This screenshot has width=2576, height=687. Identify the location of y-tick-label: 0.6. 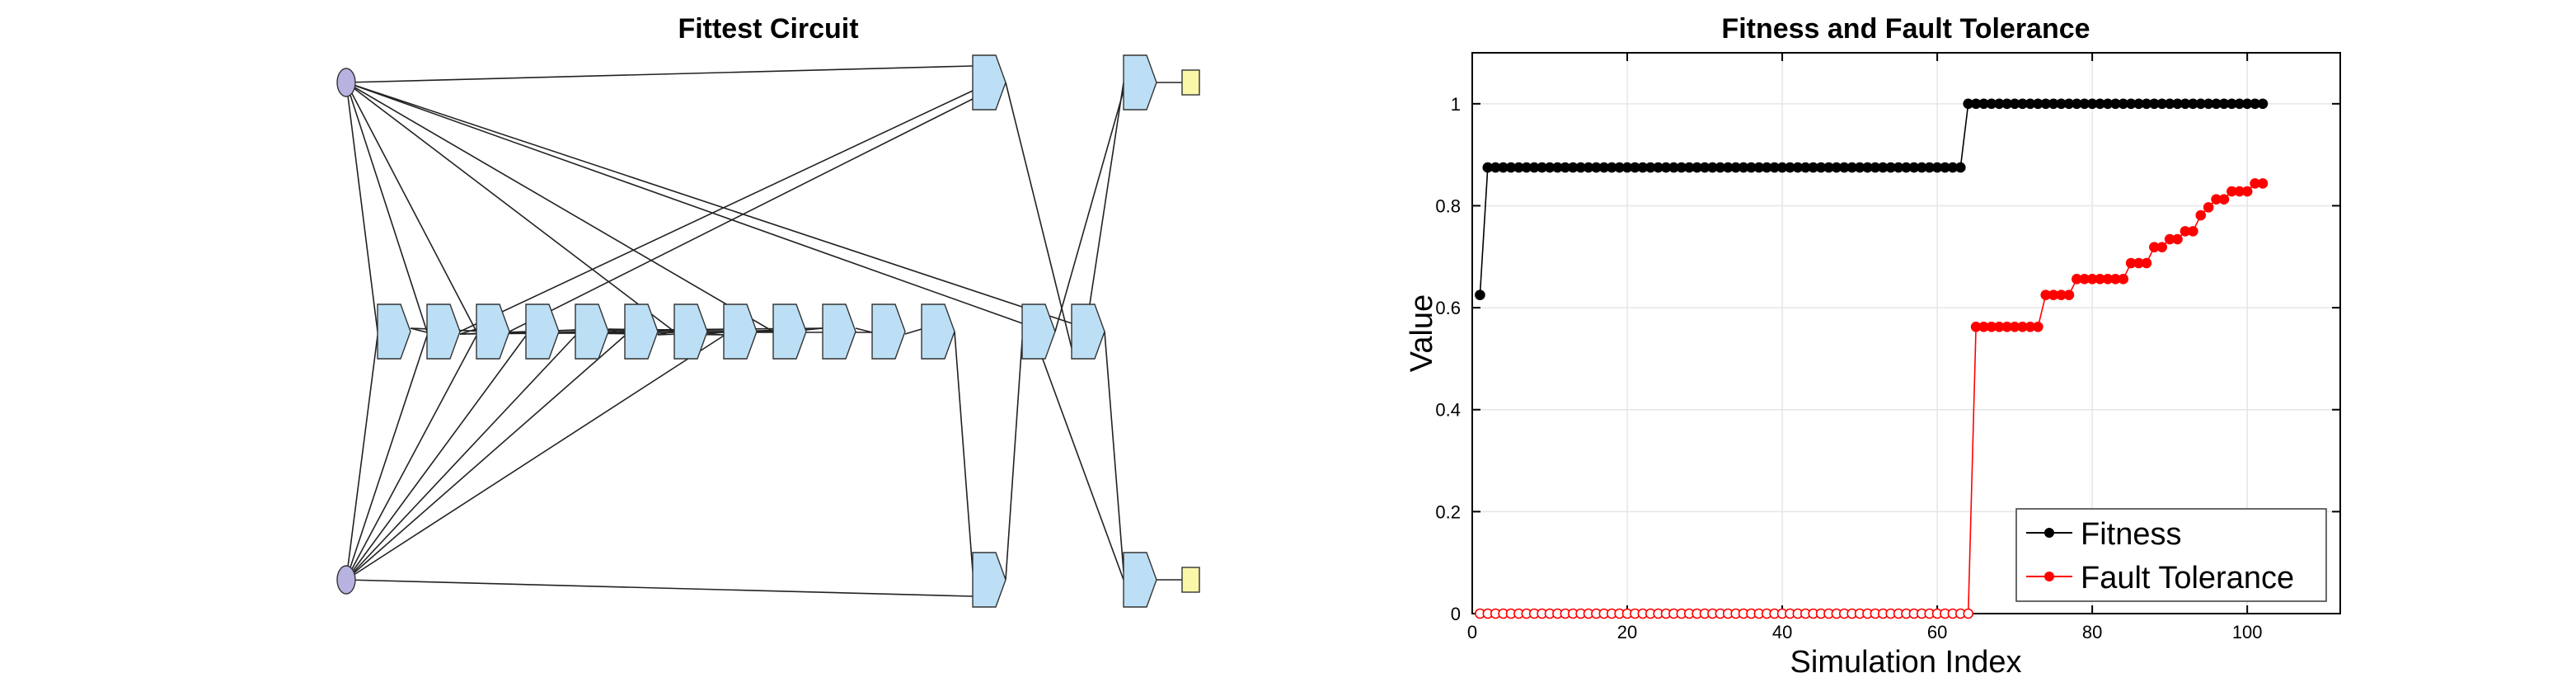
(1448, 308).